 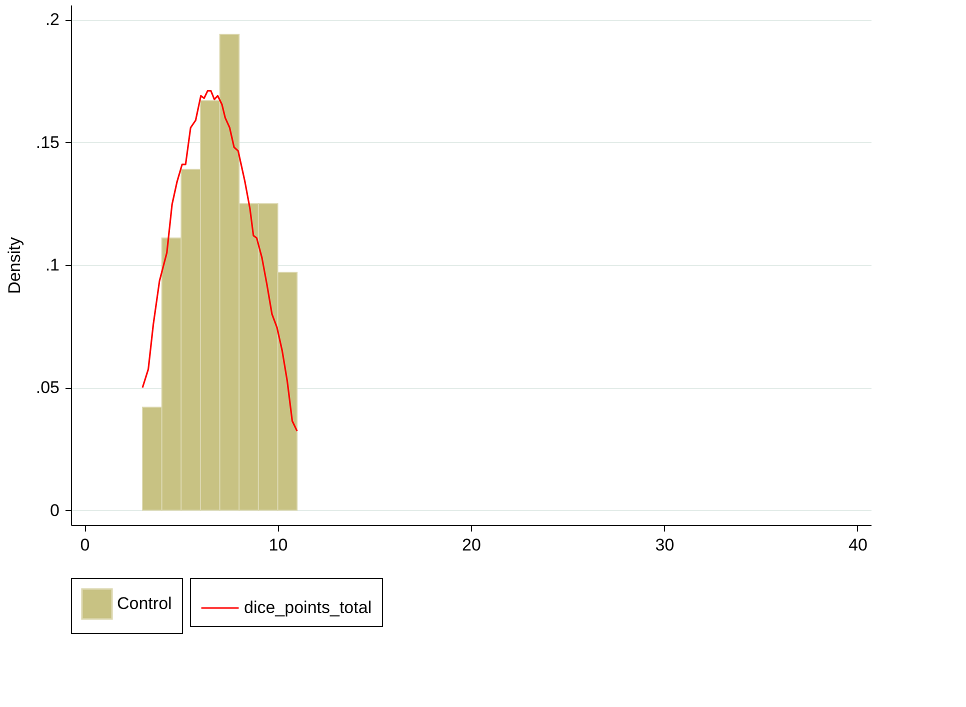 What do you see at coordinates (471, 545) in the screenshot?
I see `x-tick-label: 20` at bounding box center [471, 545].